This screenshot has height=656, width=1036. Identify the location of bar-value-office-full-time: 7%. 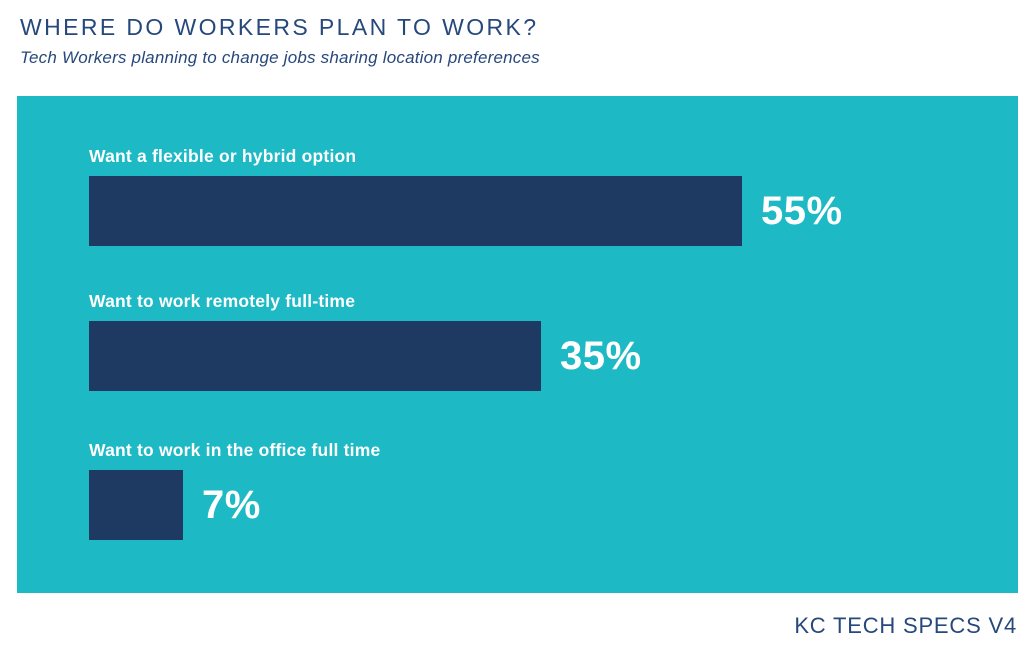
(231, 505).